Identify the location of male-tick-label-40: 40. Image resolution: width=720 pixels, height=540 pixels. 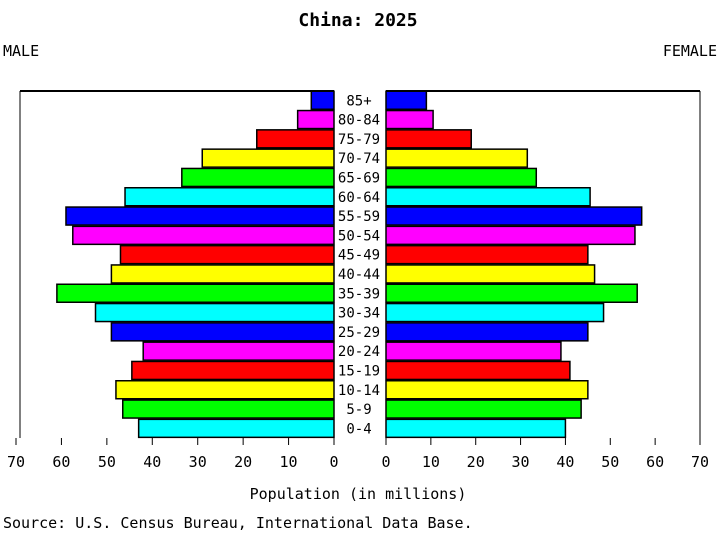
(152, 462).